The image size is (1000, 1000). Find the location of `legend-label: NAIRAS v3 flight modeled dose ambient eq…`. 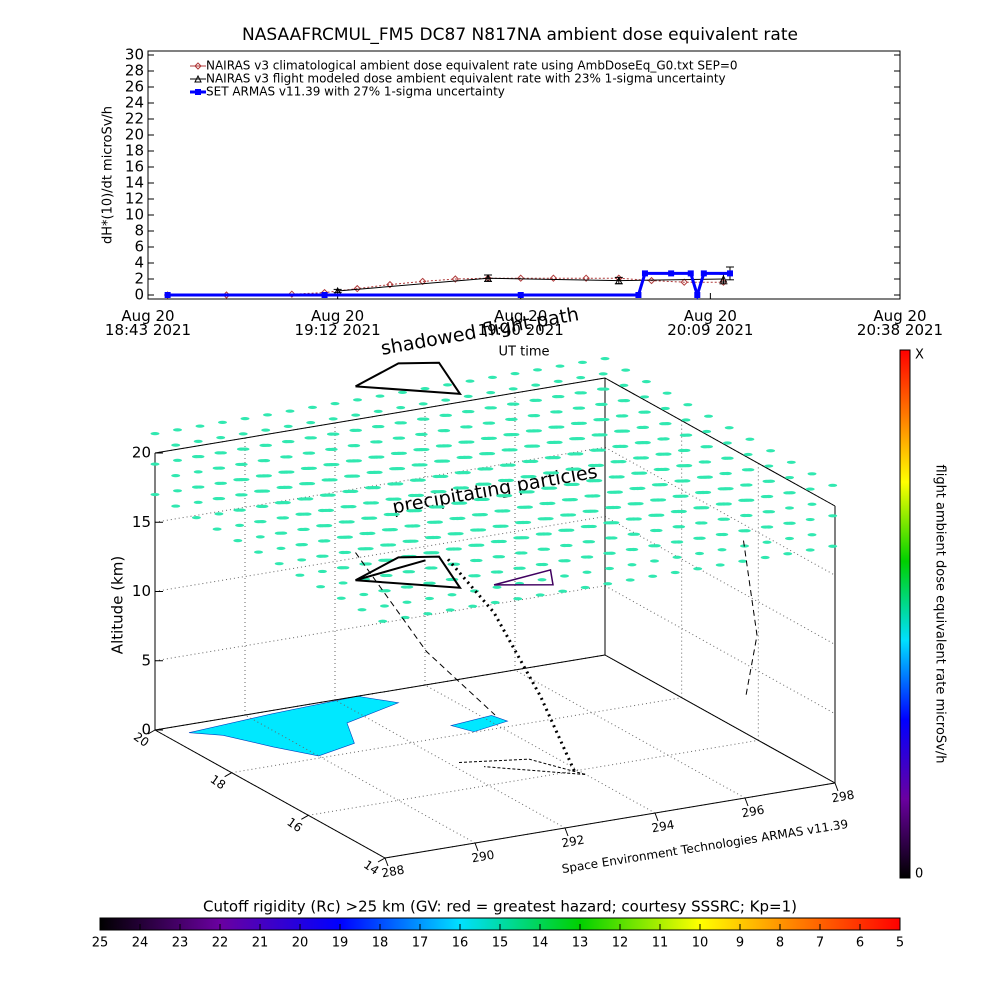

legend-label: NAIRAS v3 flight modeled dose ambient eq… is located at coordinates (466, 79).